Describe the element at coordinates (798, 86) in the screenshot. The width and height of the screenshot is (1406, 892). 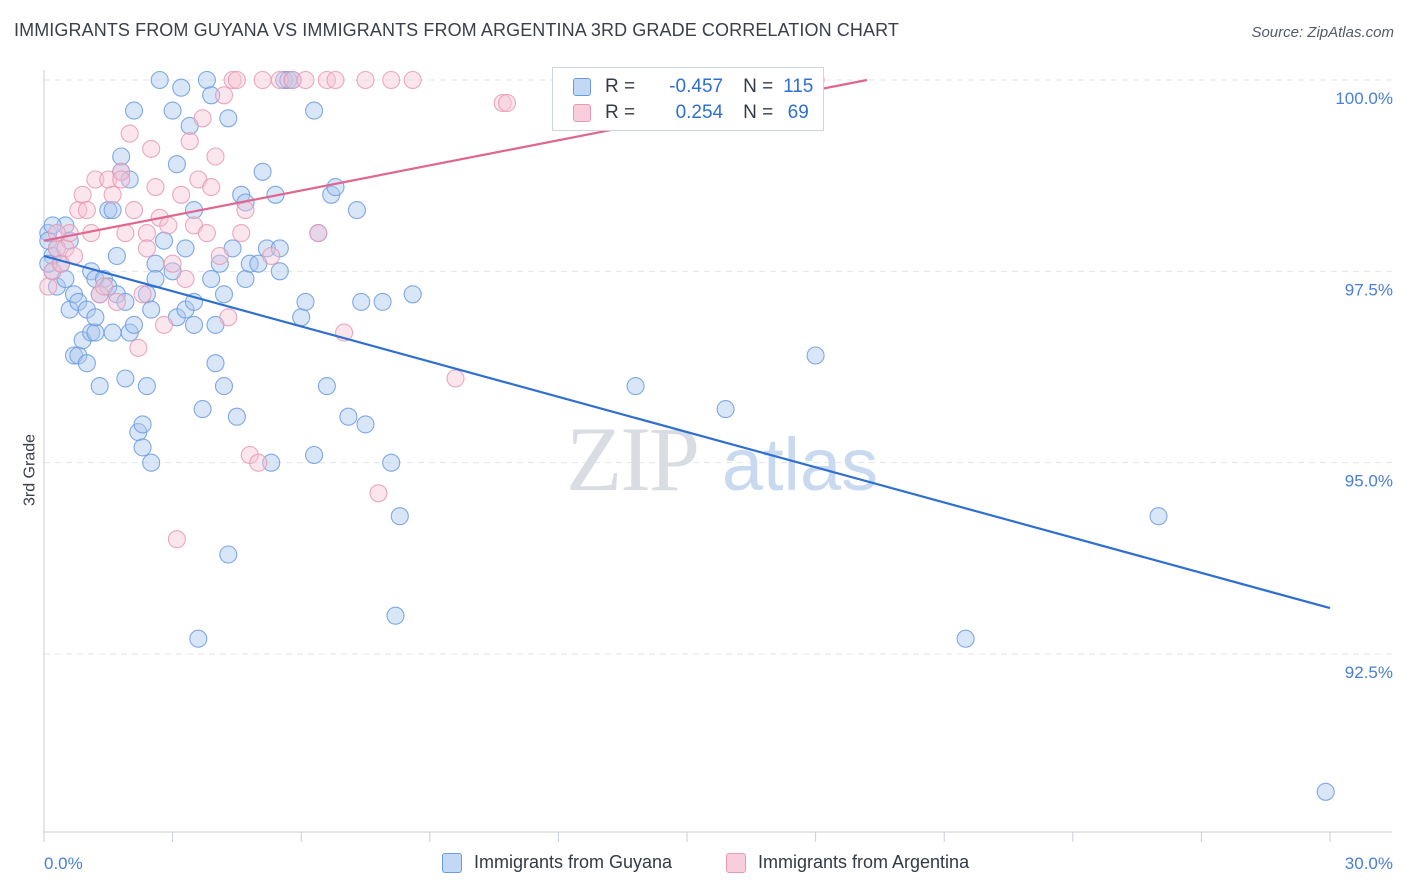
I see `legend-n-value-guyana: 115` at that location.